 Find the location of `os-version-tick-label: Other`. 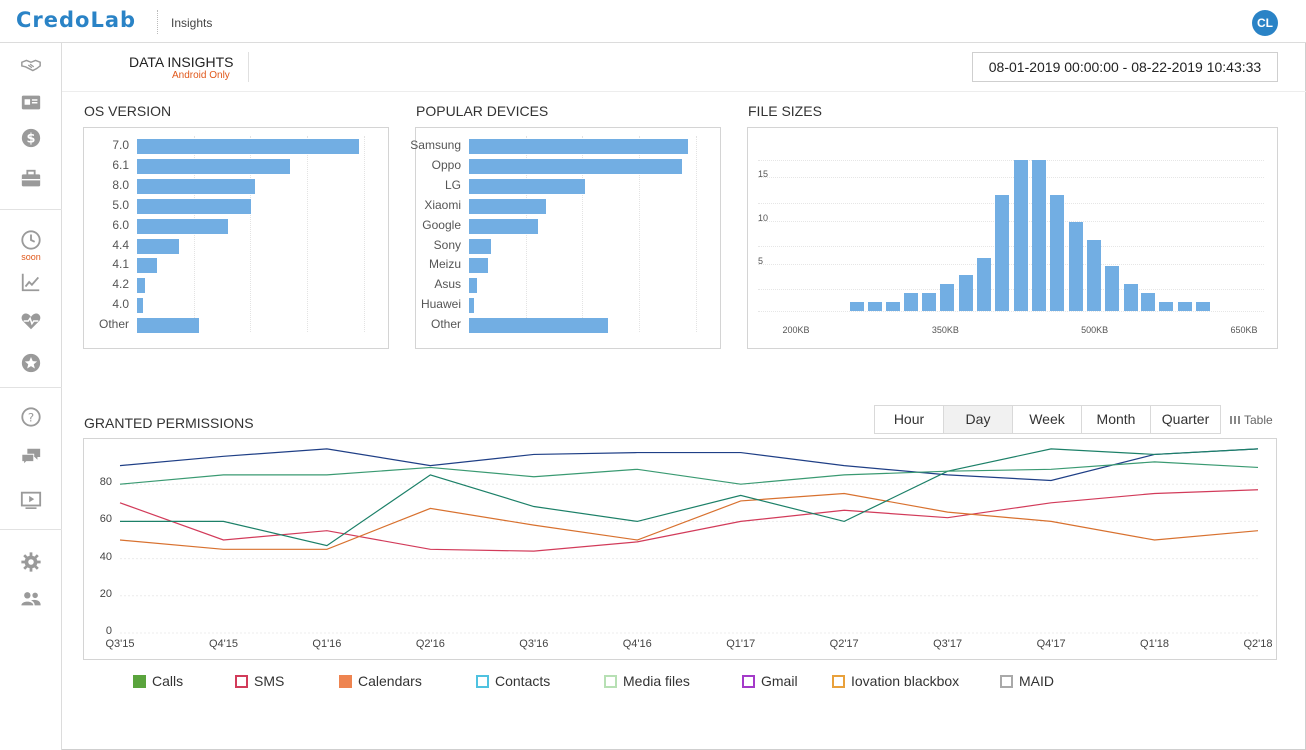

os-version-tick-label: Other is located at coordinates (113, 324).